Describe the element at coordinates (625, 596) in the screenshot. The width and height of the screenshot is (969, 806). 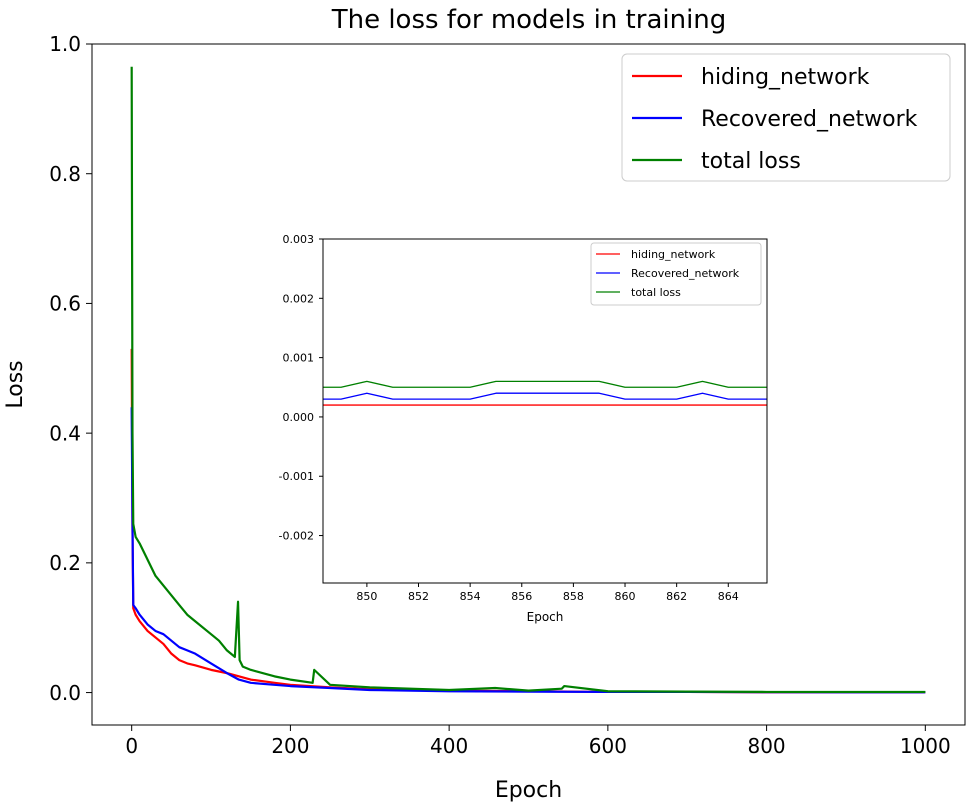
I see `inset-x-tick-label-5: 860` at that location.